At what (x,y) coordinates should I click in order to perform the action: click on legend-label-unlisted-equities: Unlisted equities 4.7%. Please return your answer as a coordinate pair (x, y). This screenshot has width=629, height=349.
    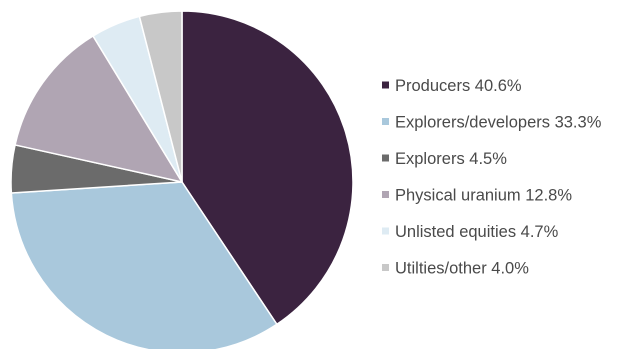
    Looking at the image, I should click on (477, 232).